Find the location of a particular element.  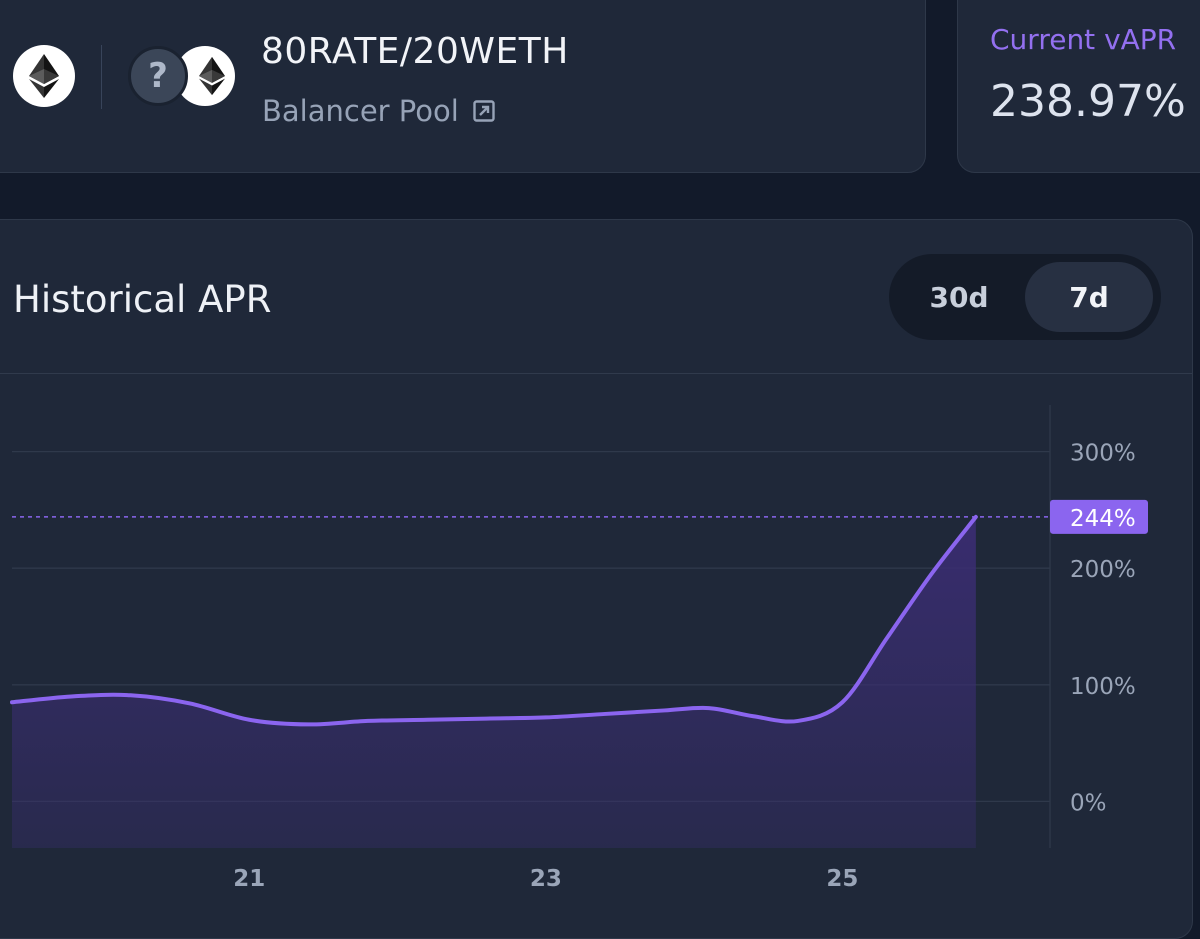

y-tick-label: 300% is located at coordinates (1103, 454).